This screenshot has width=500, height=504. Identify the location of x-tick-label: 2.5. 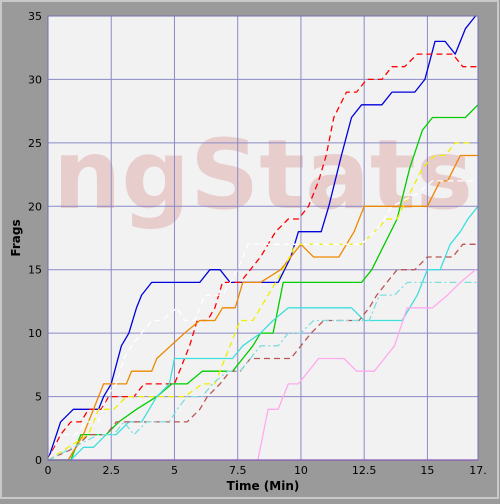
(111, 470).